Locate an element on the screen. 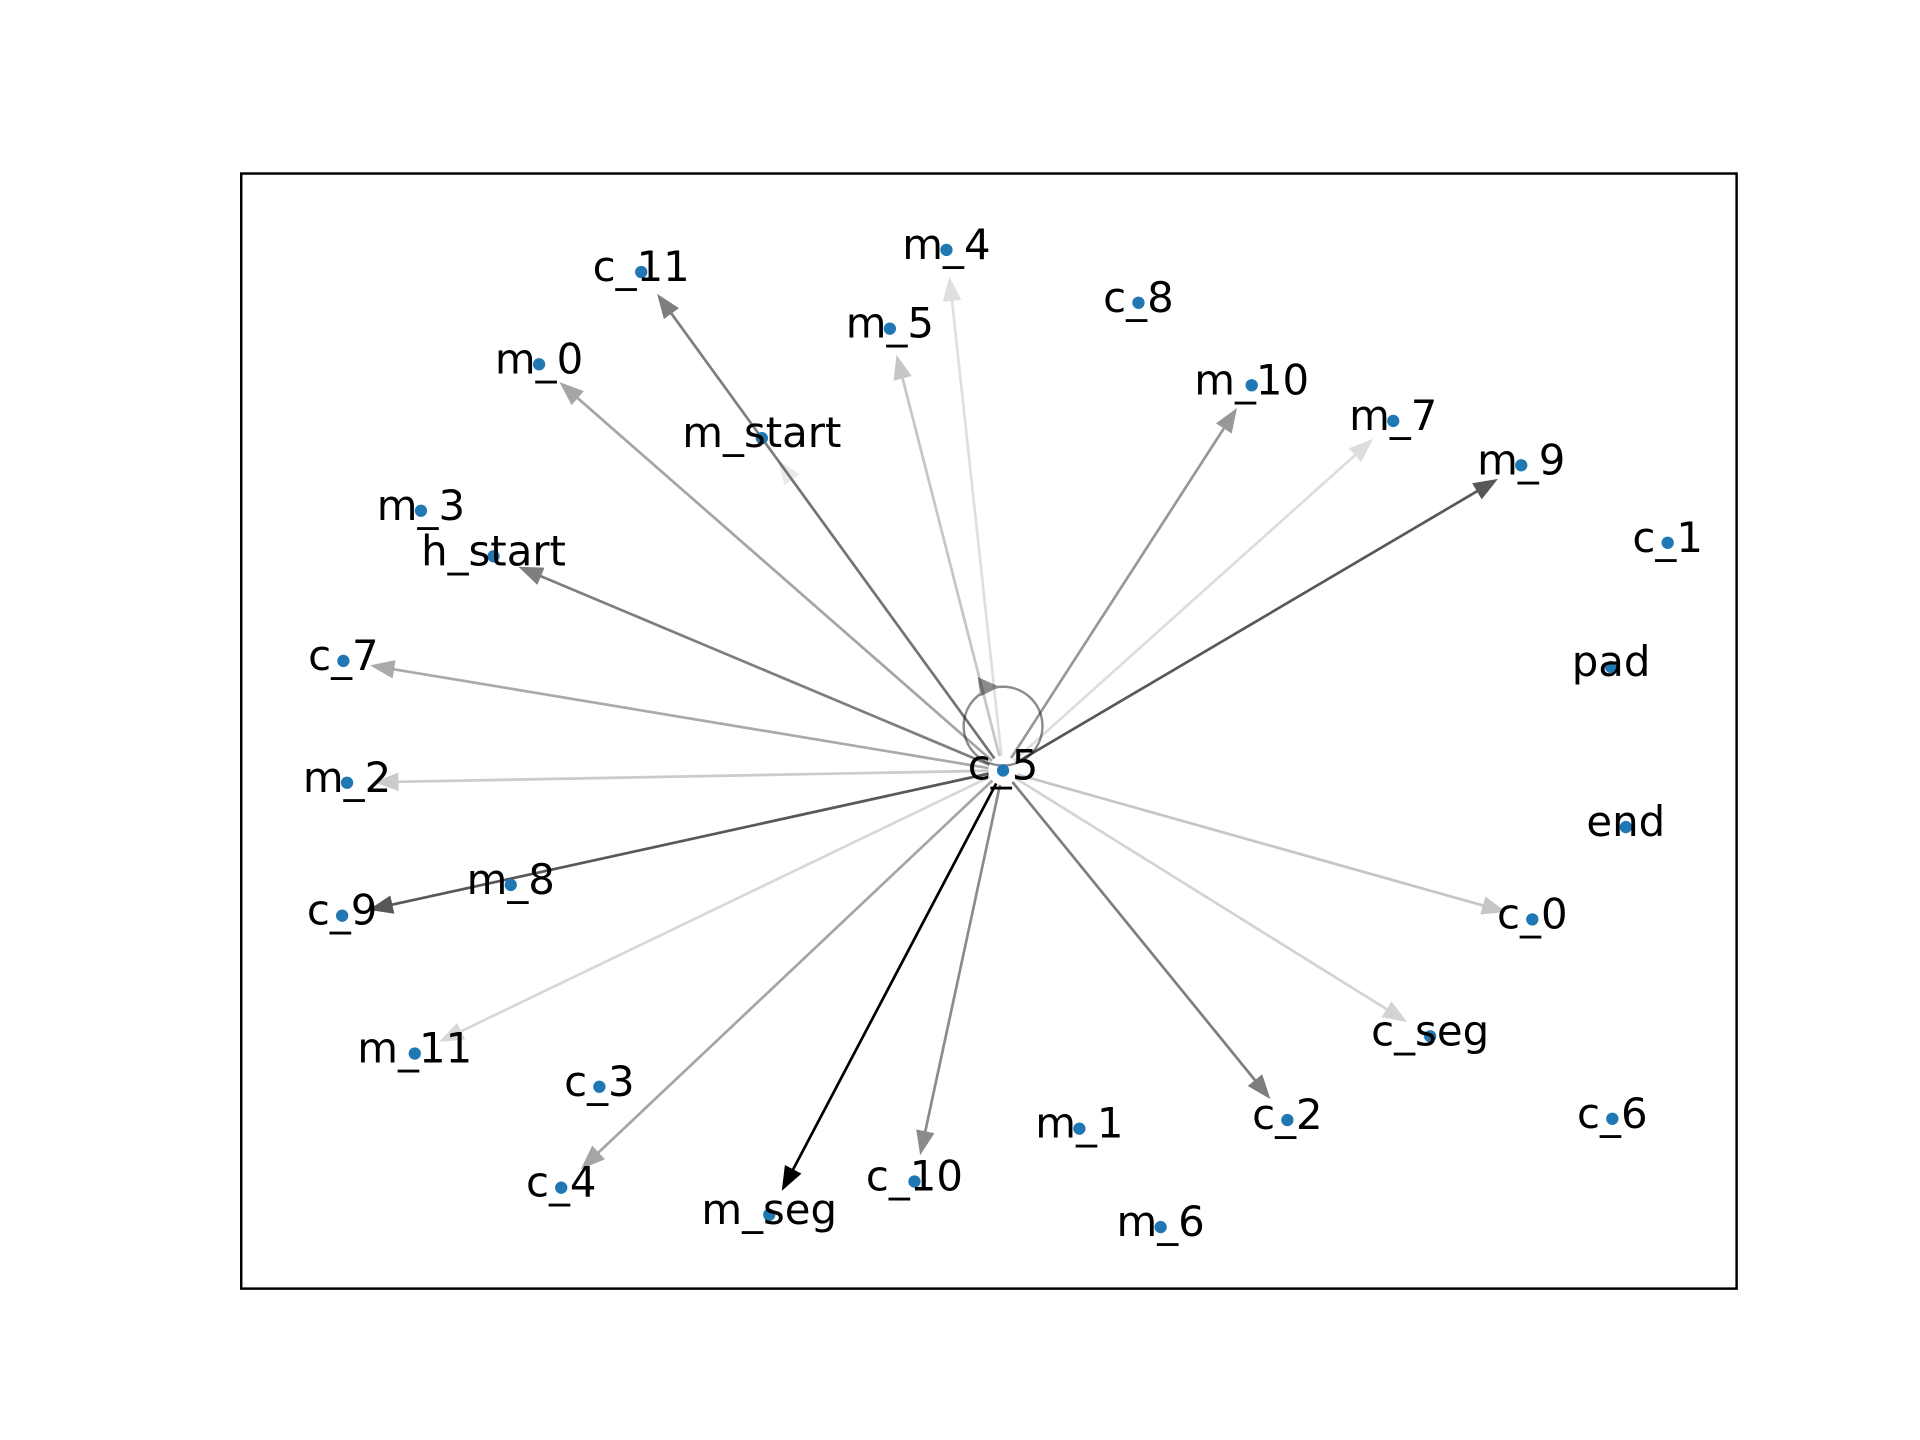 The height and width of the screenshot is (1440, 1920). node-label: c_5 is located at coordinates (1003, 764).